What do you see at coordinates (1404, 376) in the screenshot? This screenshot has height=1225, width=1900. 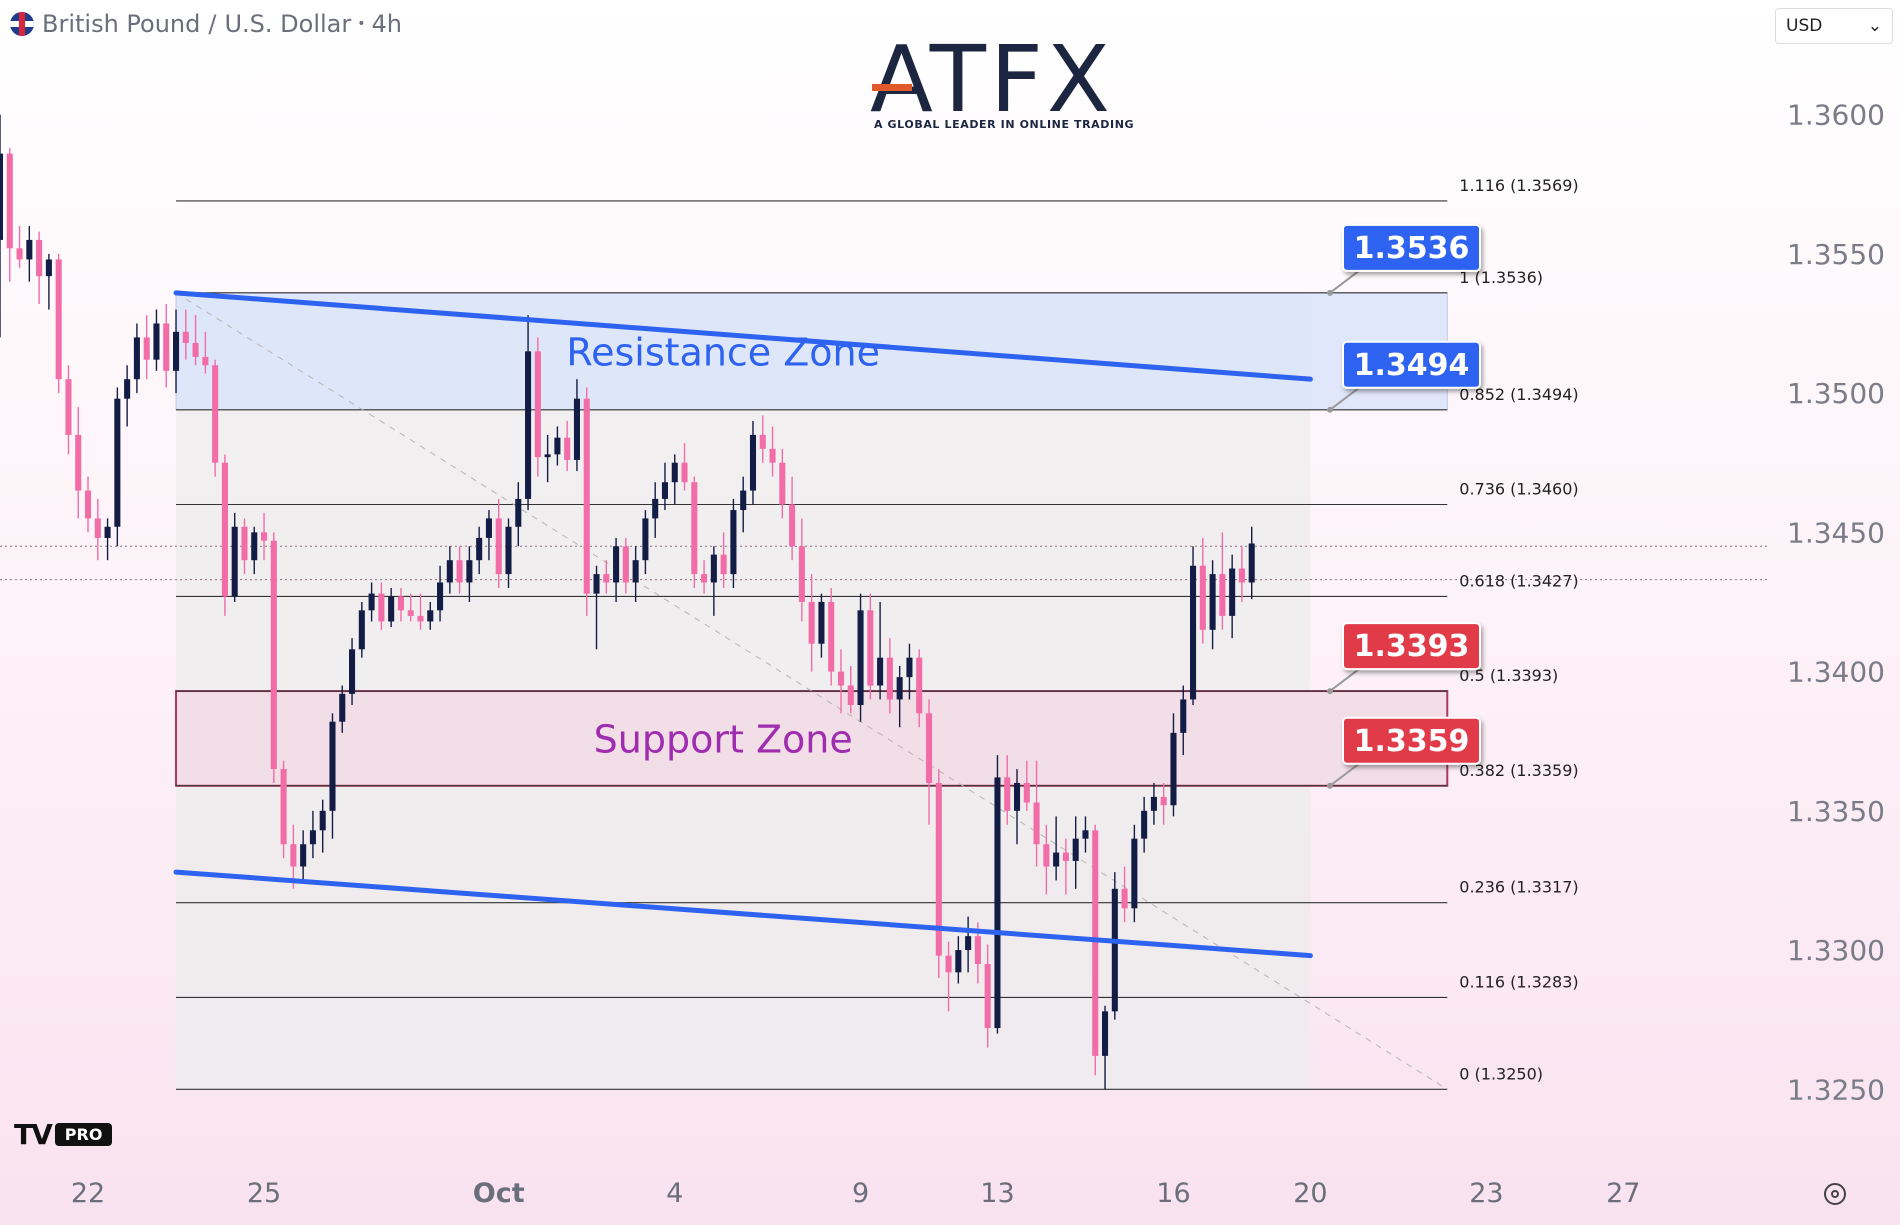 I see `price-badge: 1.3494` at bounding box center [1404, 376].